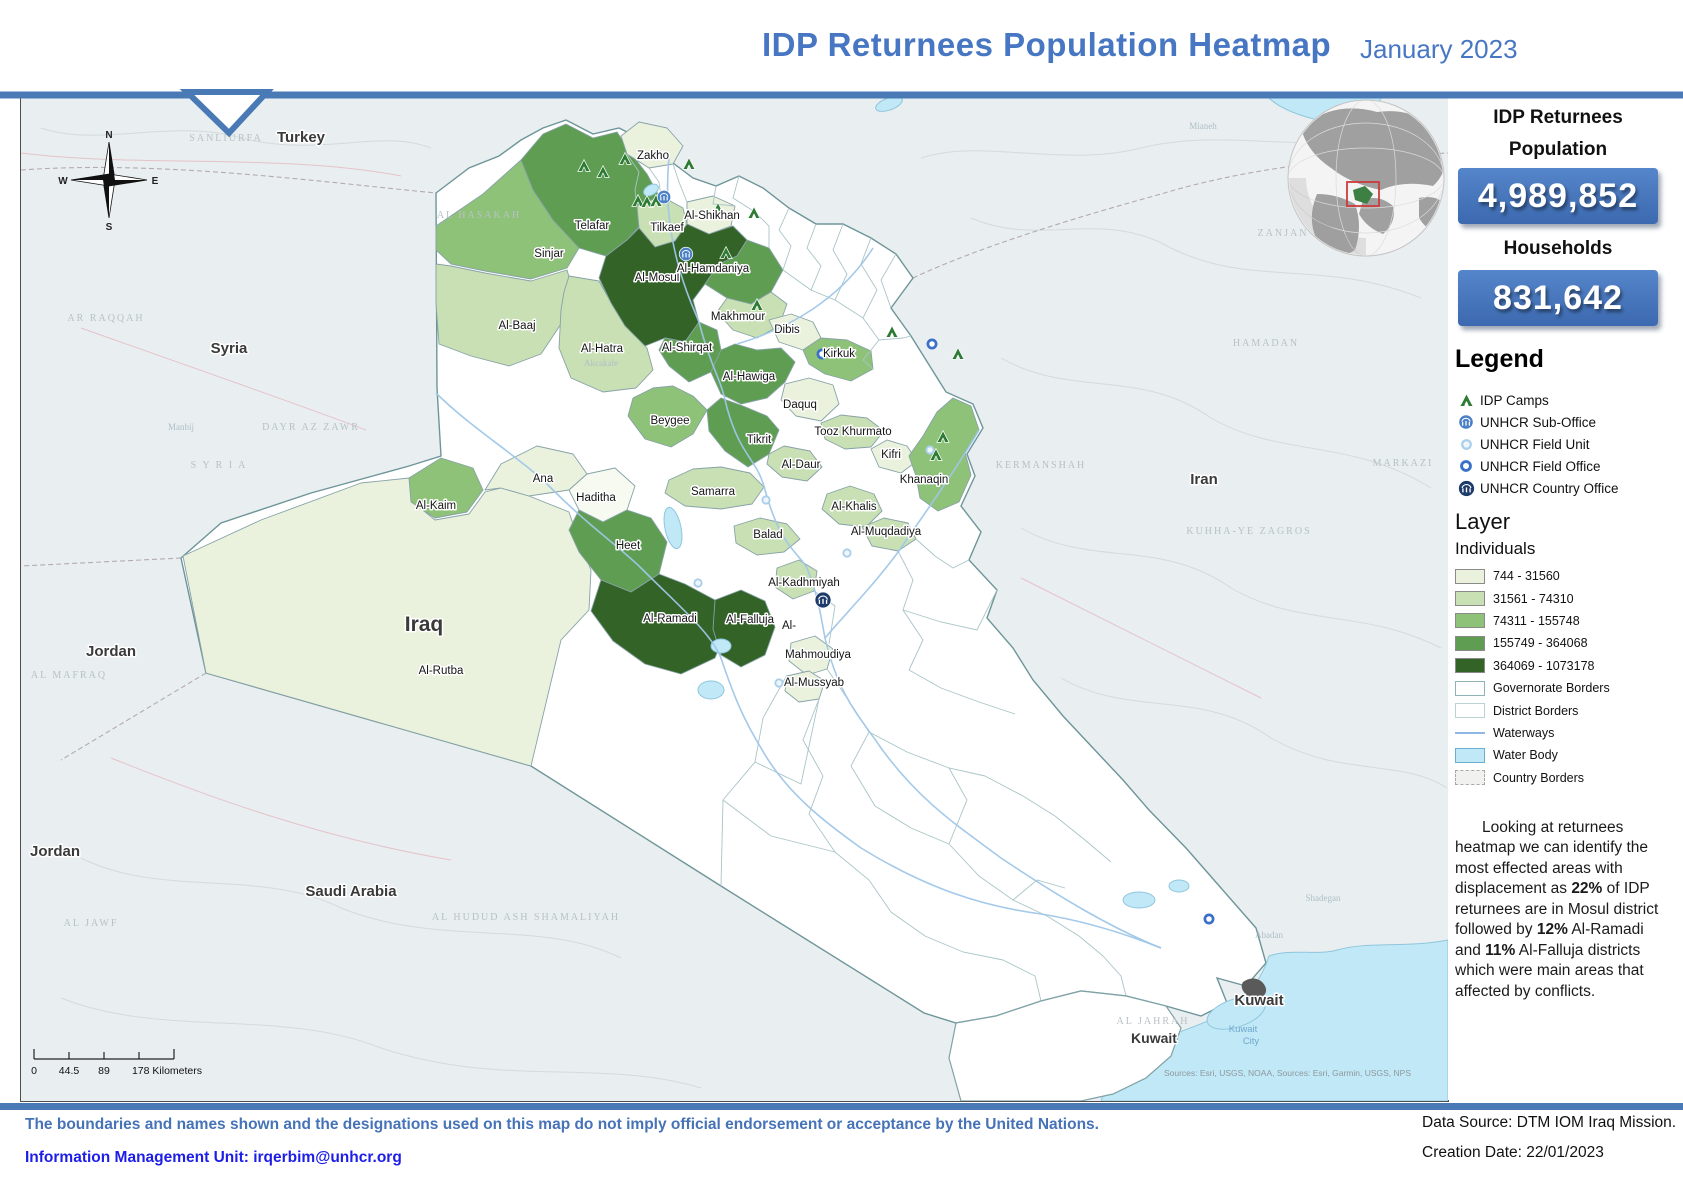  Describe the element at coordinates (1266, 343) in the screenshot. I see `basemap-label: HAMADAN` at that location.